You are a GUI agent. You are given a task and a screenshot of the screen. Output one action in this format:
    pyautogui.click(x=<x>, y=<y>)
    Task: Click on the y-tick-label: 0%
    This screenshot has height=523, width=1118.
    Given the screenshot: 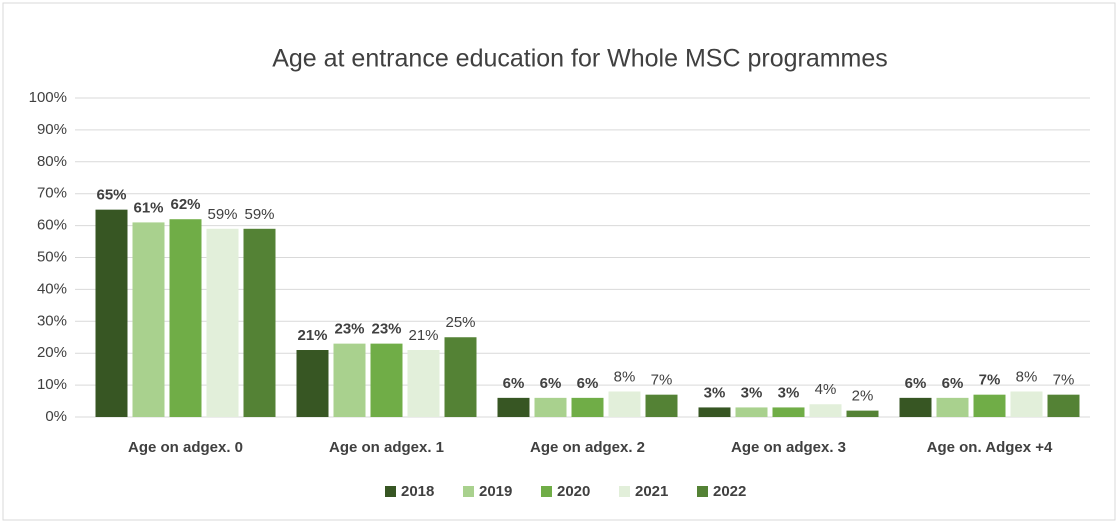 What is the action you would take?
    pyautogui.click(x=56, y=416)
    